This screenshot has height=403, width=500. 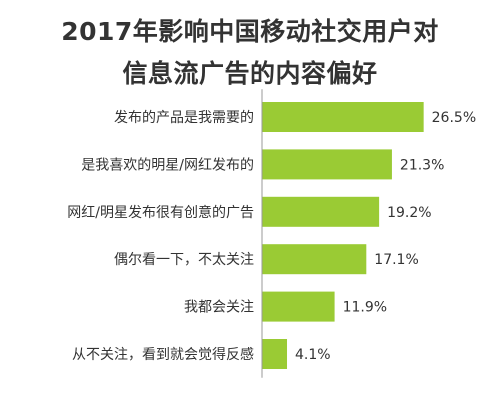 What do you see at coordinates (365, 308) in the screenshot?
I see `value-label-5: 11.9%` at bounding box center [365, 308].